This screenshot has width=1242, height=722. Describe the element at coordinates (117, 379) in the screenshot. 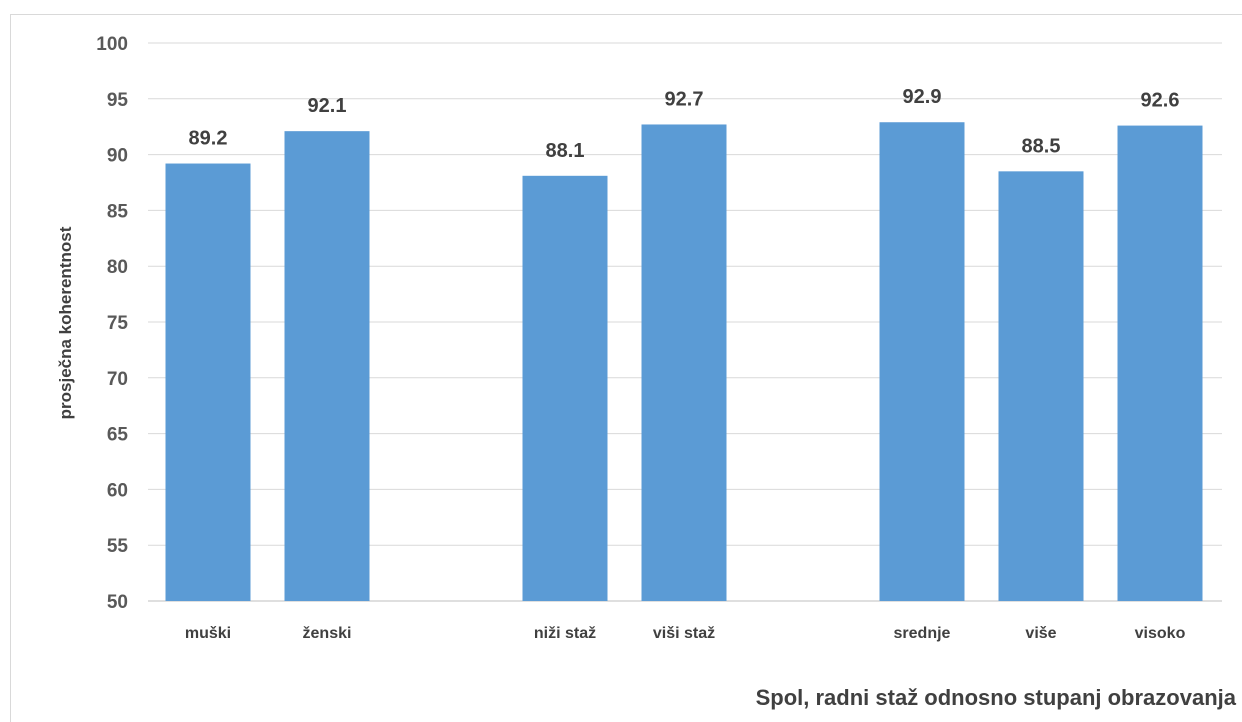

I see `y-tick-label: 70` at that location.